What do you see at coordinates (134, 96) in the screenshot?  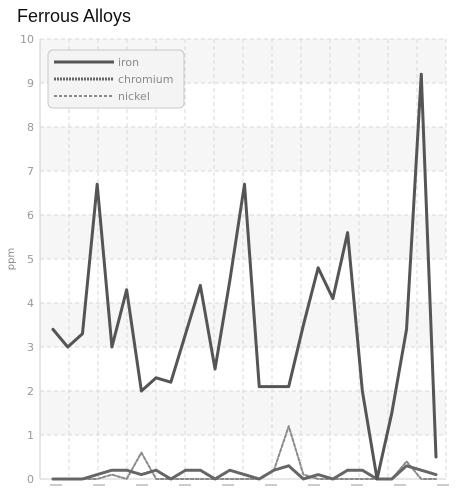 I see `legend-label-nickel: nickel` at bounding box center [134, 96].